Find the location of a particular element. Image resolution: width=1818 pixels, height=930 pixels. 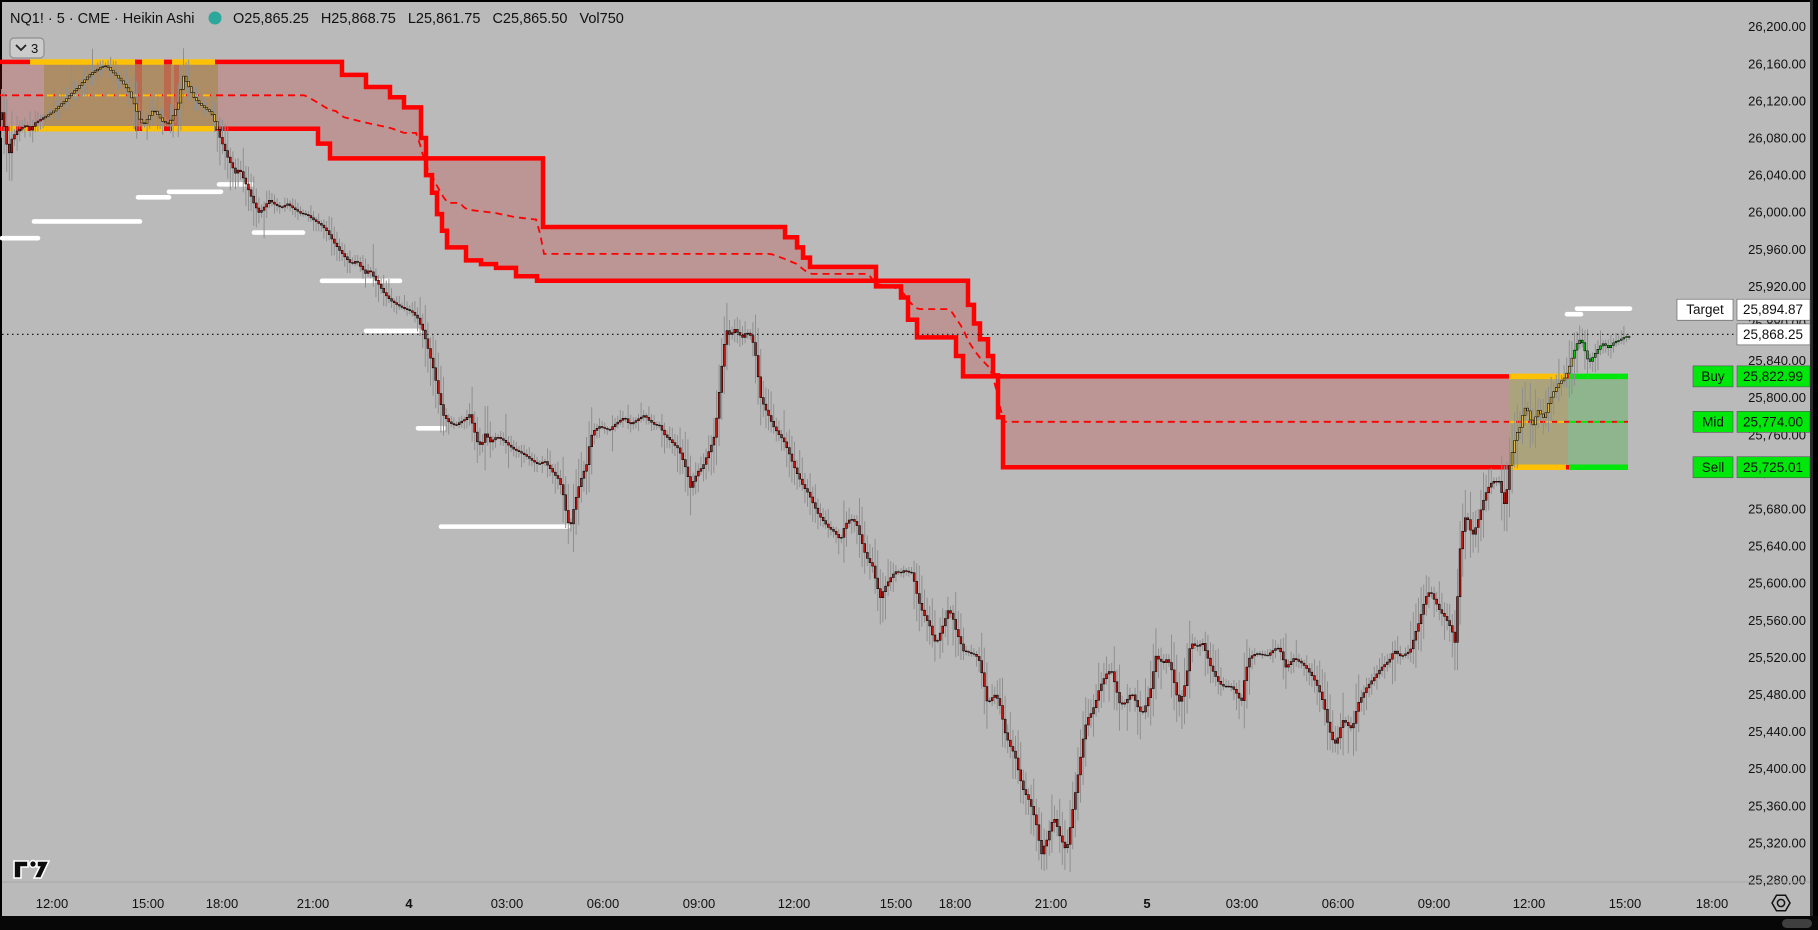

mid-tag-value: 25,774.00 is located at coordinates (1773, 421).